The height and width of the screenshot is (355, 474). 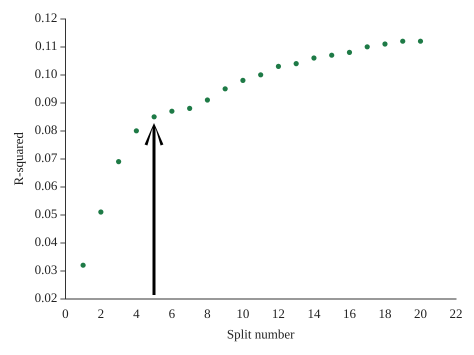 What do you see at coordinates (46, 186) in the screenshot?
I see `y-tick-label: 0.06` at bounding box center [46, 186].